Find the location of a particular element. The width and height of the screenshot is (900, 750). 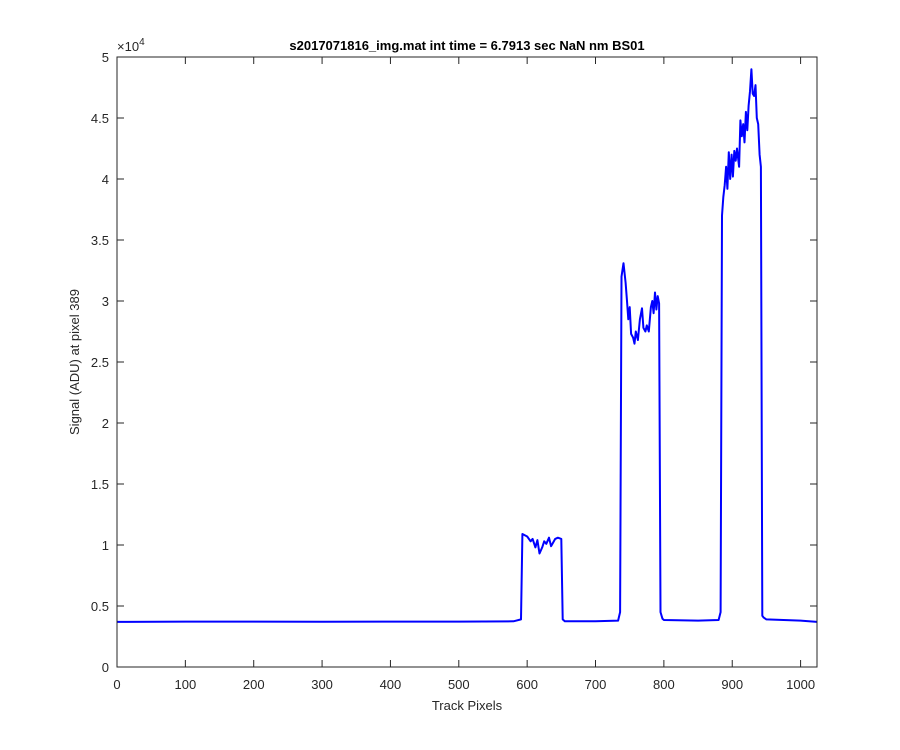

y-tick-label: 4 is located at coordinates (105, 179).